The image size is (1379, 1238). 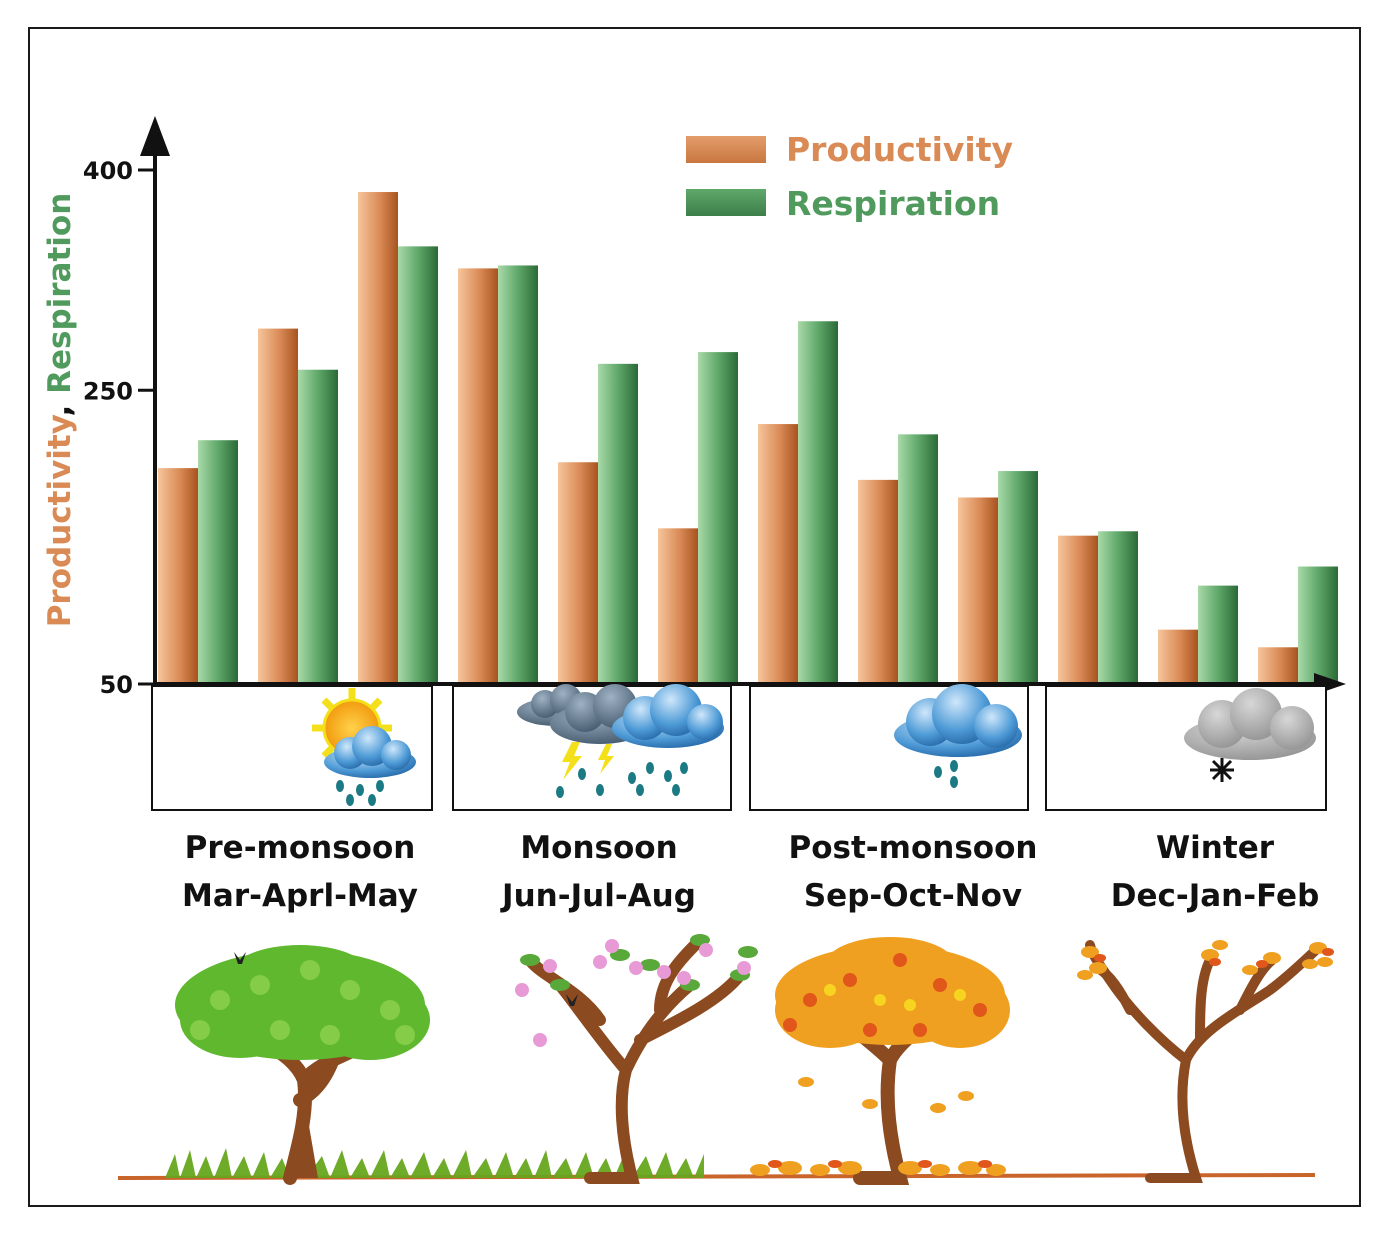 I want to click on y-tick-label-250: 250, so click(x=108, y=391).